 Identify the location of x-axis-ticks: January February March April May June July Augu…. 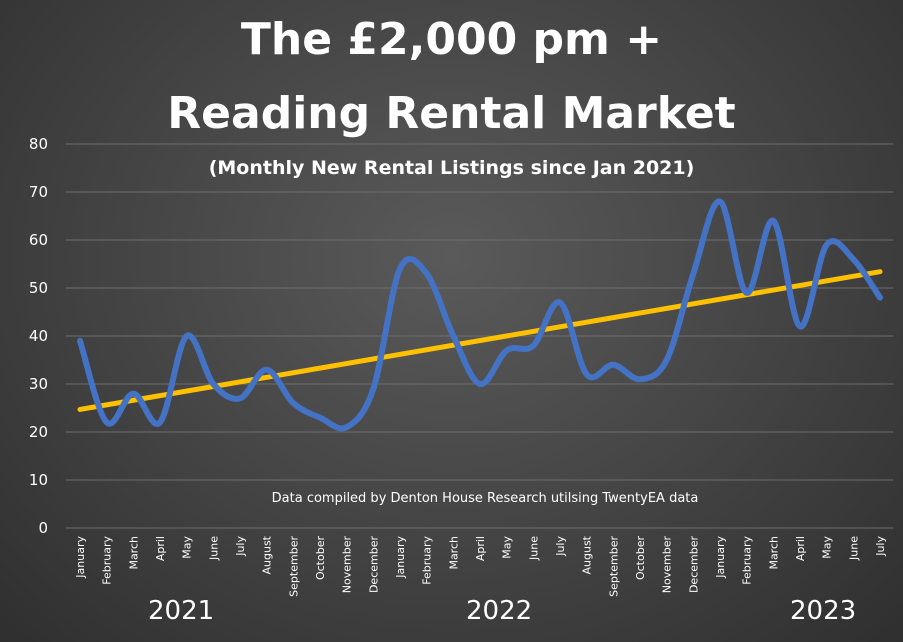
(480, 565).